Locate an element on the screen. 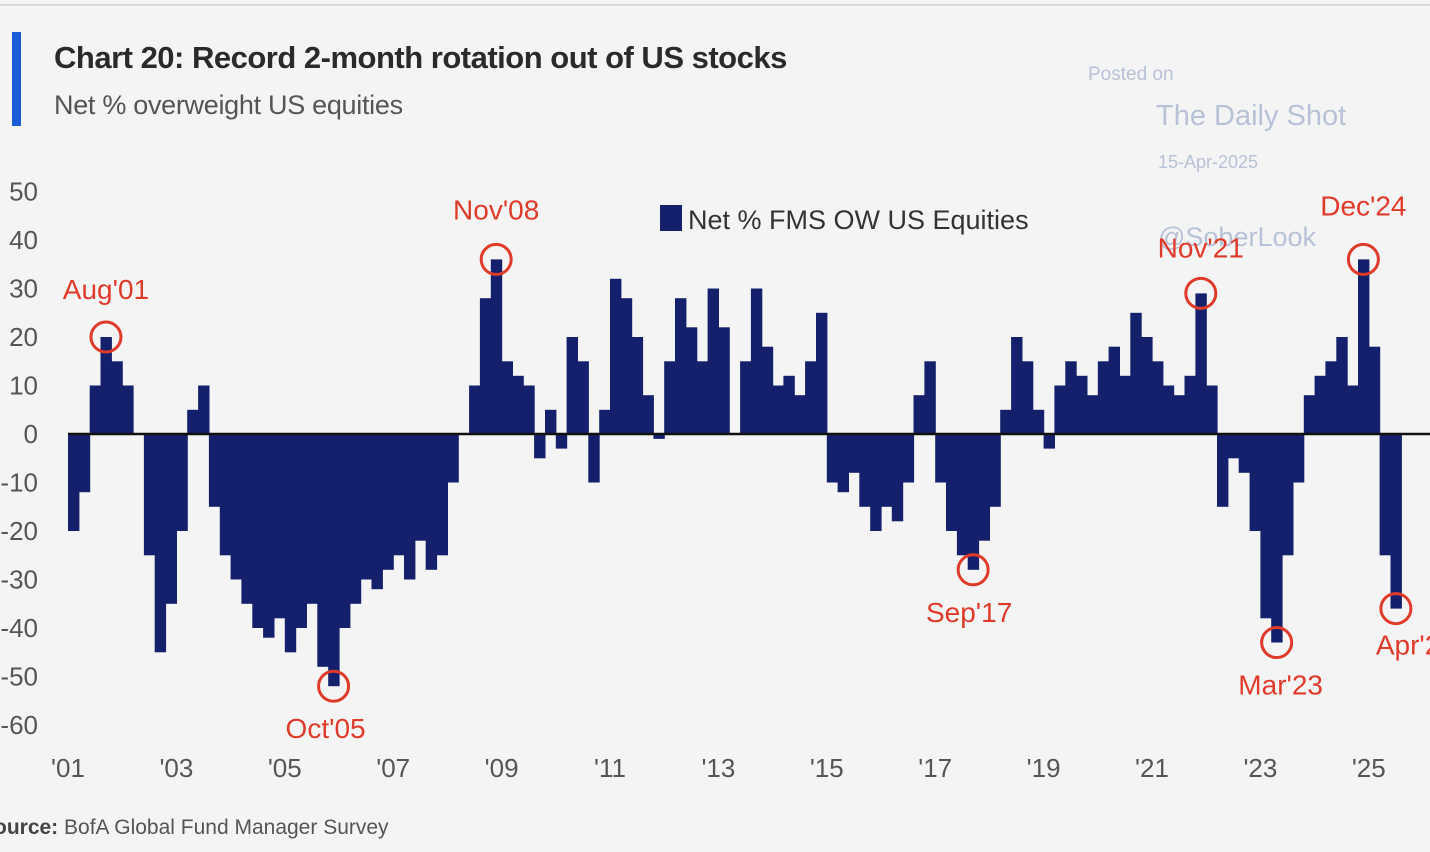  y-tick-label: 20 is located at coordinates (23, 337).